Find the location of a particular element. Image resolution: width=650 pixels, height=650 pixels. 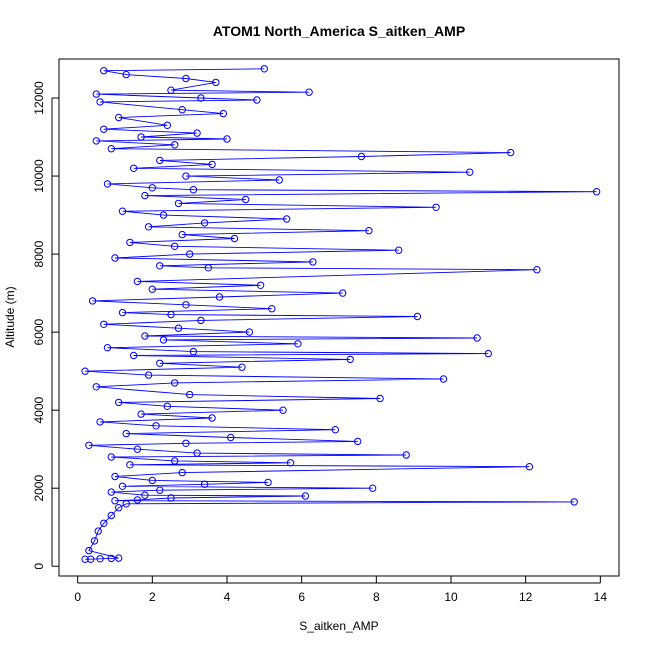

y-axis: 0 2000 4000 6000 8000 10000 12000 is located at coordinates (45, 325).